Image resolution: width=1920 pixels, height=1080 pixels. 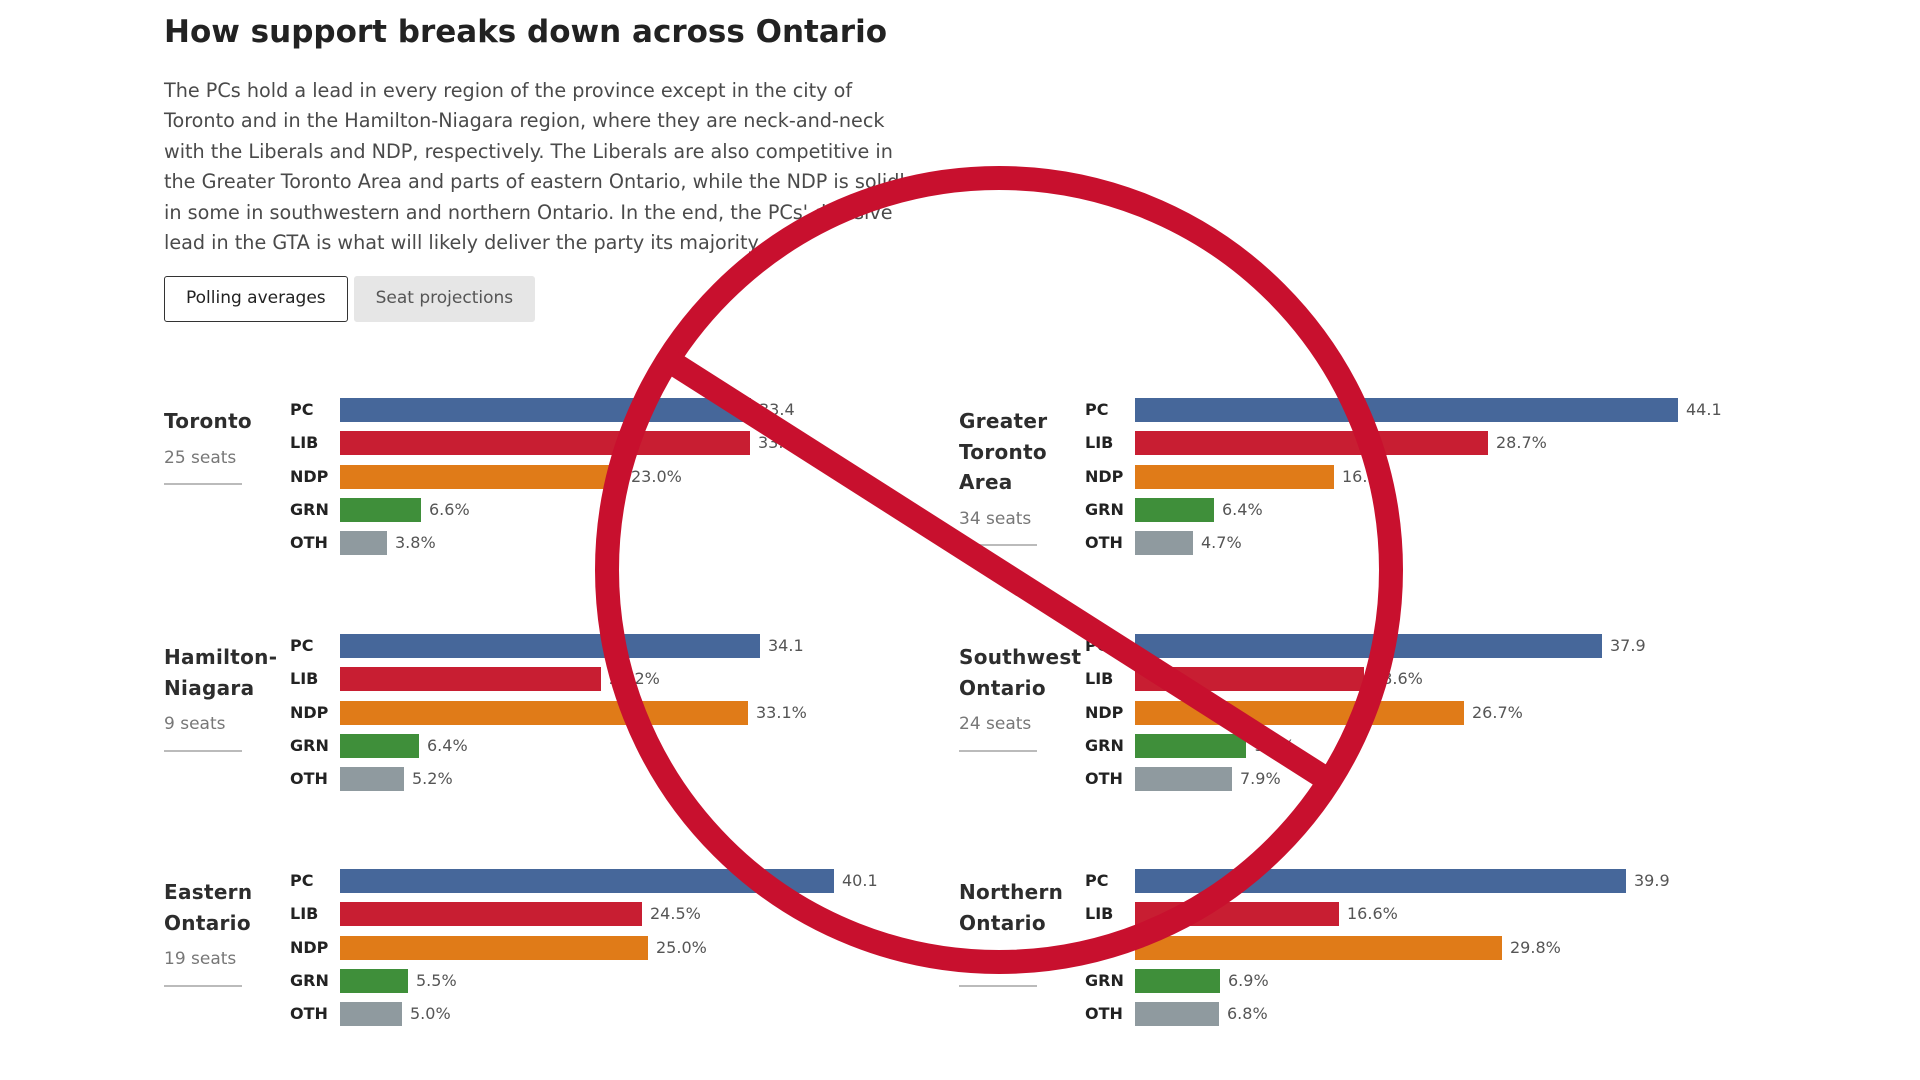 What do you see at coordinates (1372, 914) in the screenshot?
I see `data-label: 16.6%` at bounding box center [1372, 914].